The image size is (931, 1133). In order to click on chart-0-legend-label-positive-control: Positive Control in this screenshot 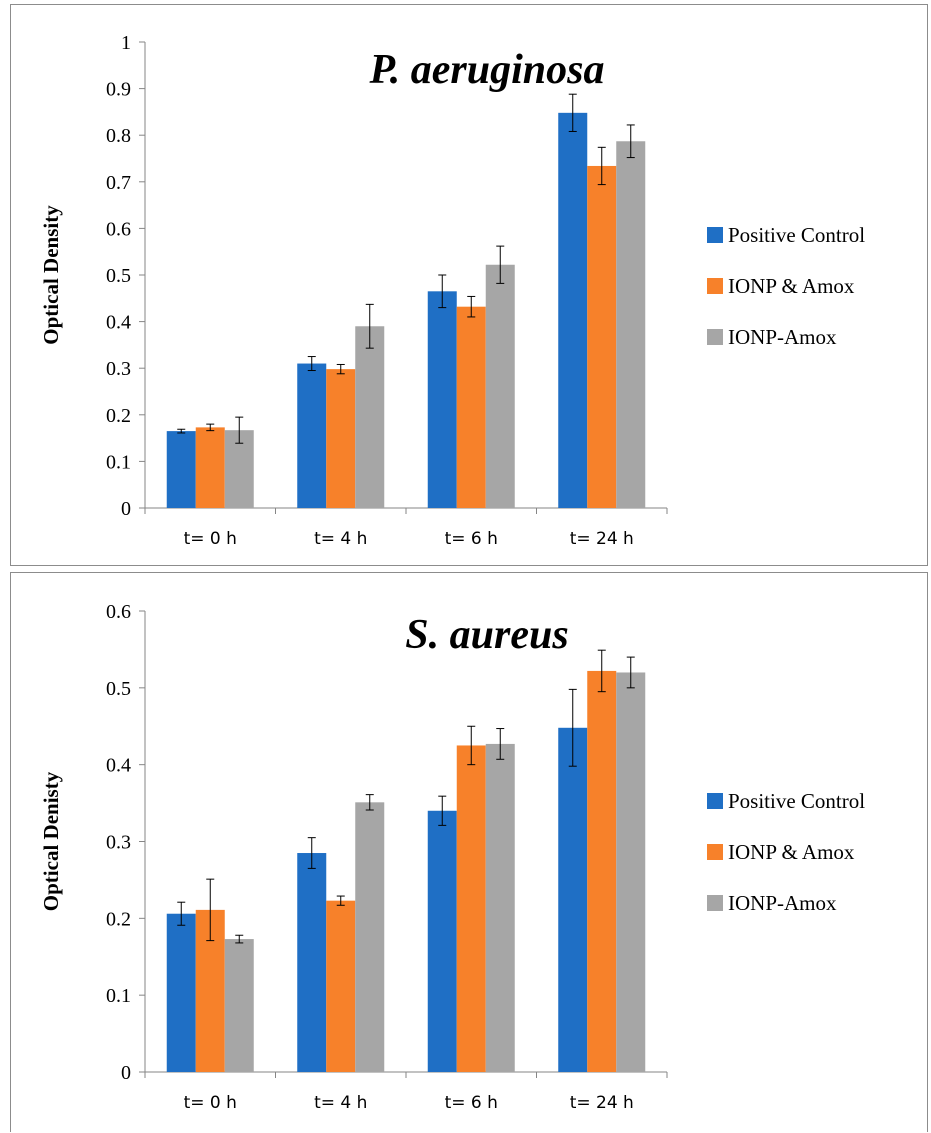, I will do `click(796, 235)`.